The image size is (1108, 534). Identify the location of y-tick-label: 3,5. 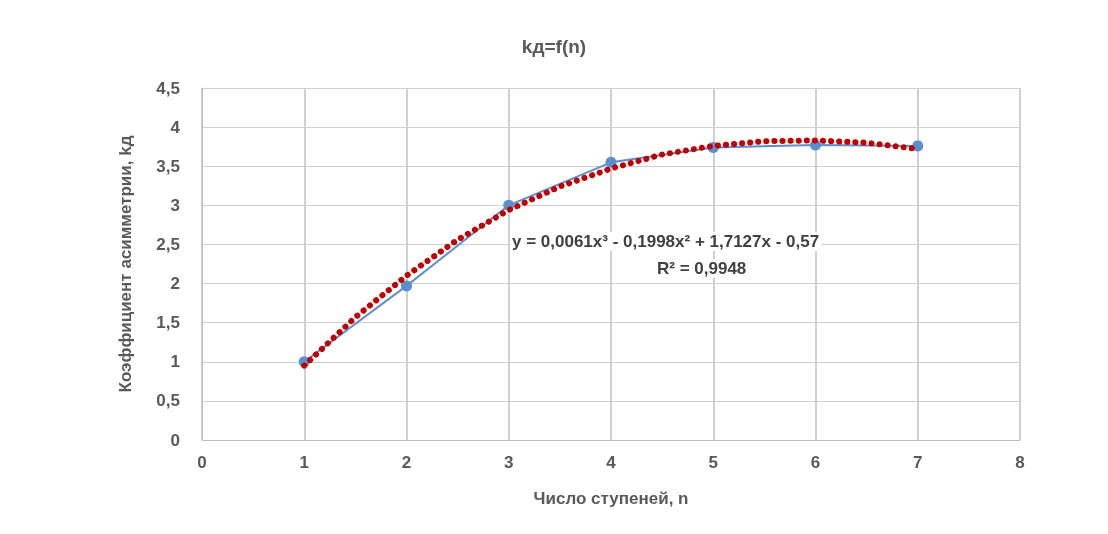
(168, 166).